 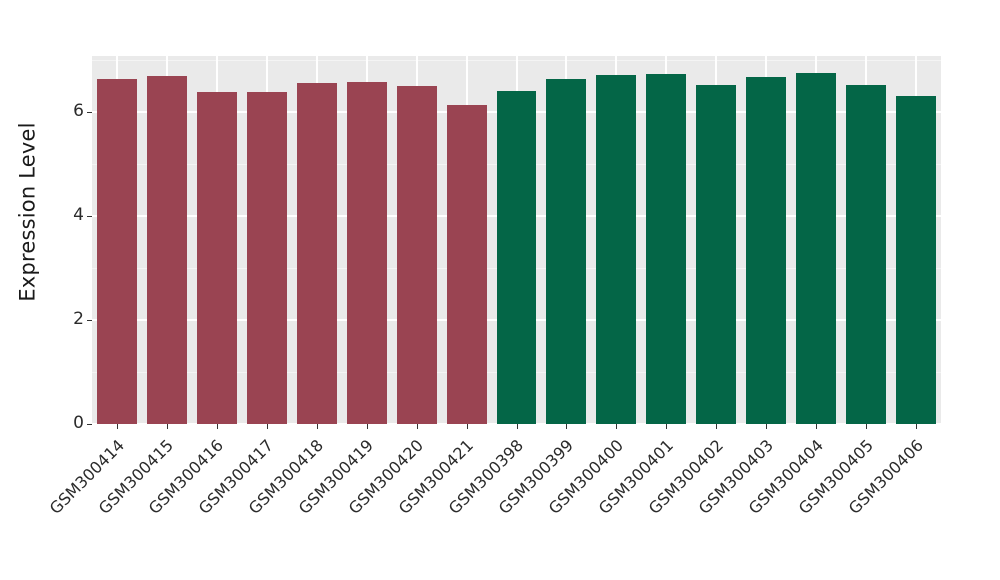 What do you see at coordinates (78, 214) in the screenshot?
I see `y-axis-tick-label: 4` at bounding box center [78, 214].